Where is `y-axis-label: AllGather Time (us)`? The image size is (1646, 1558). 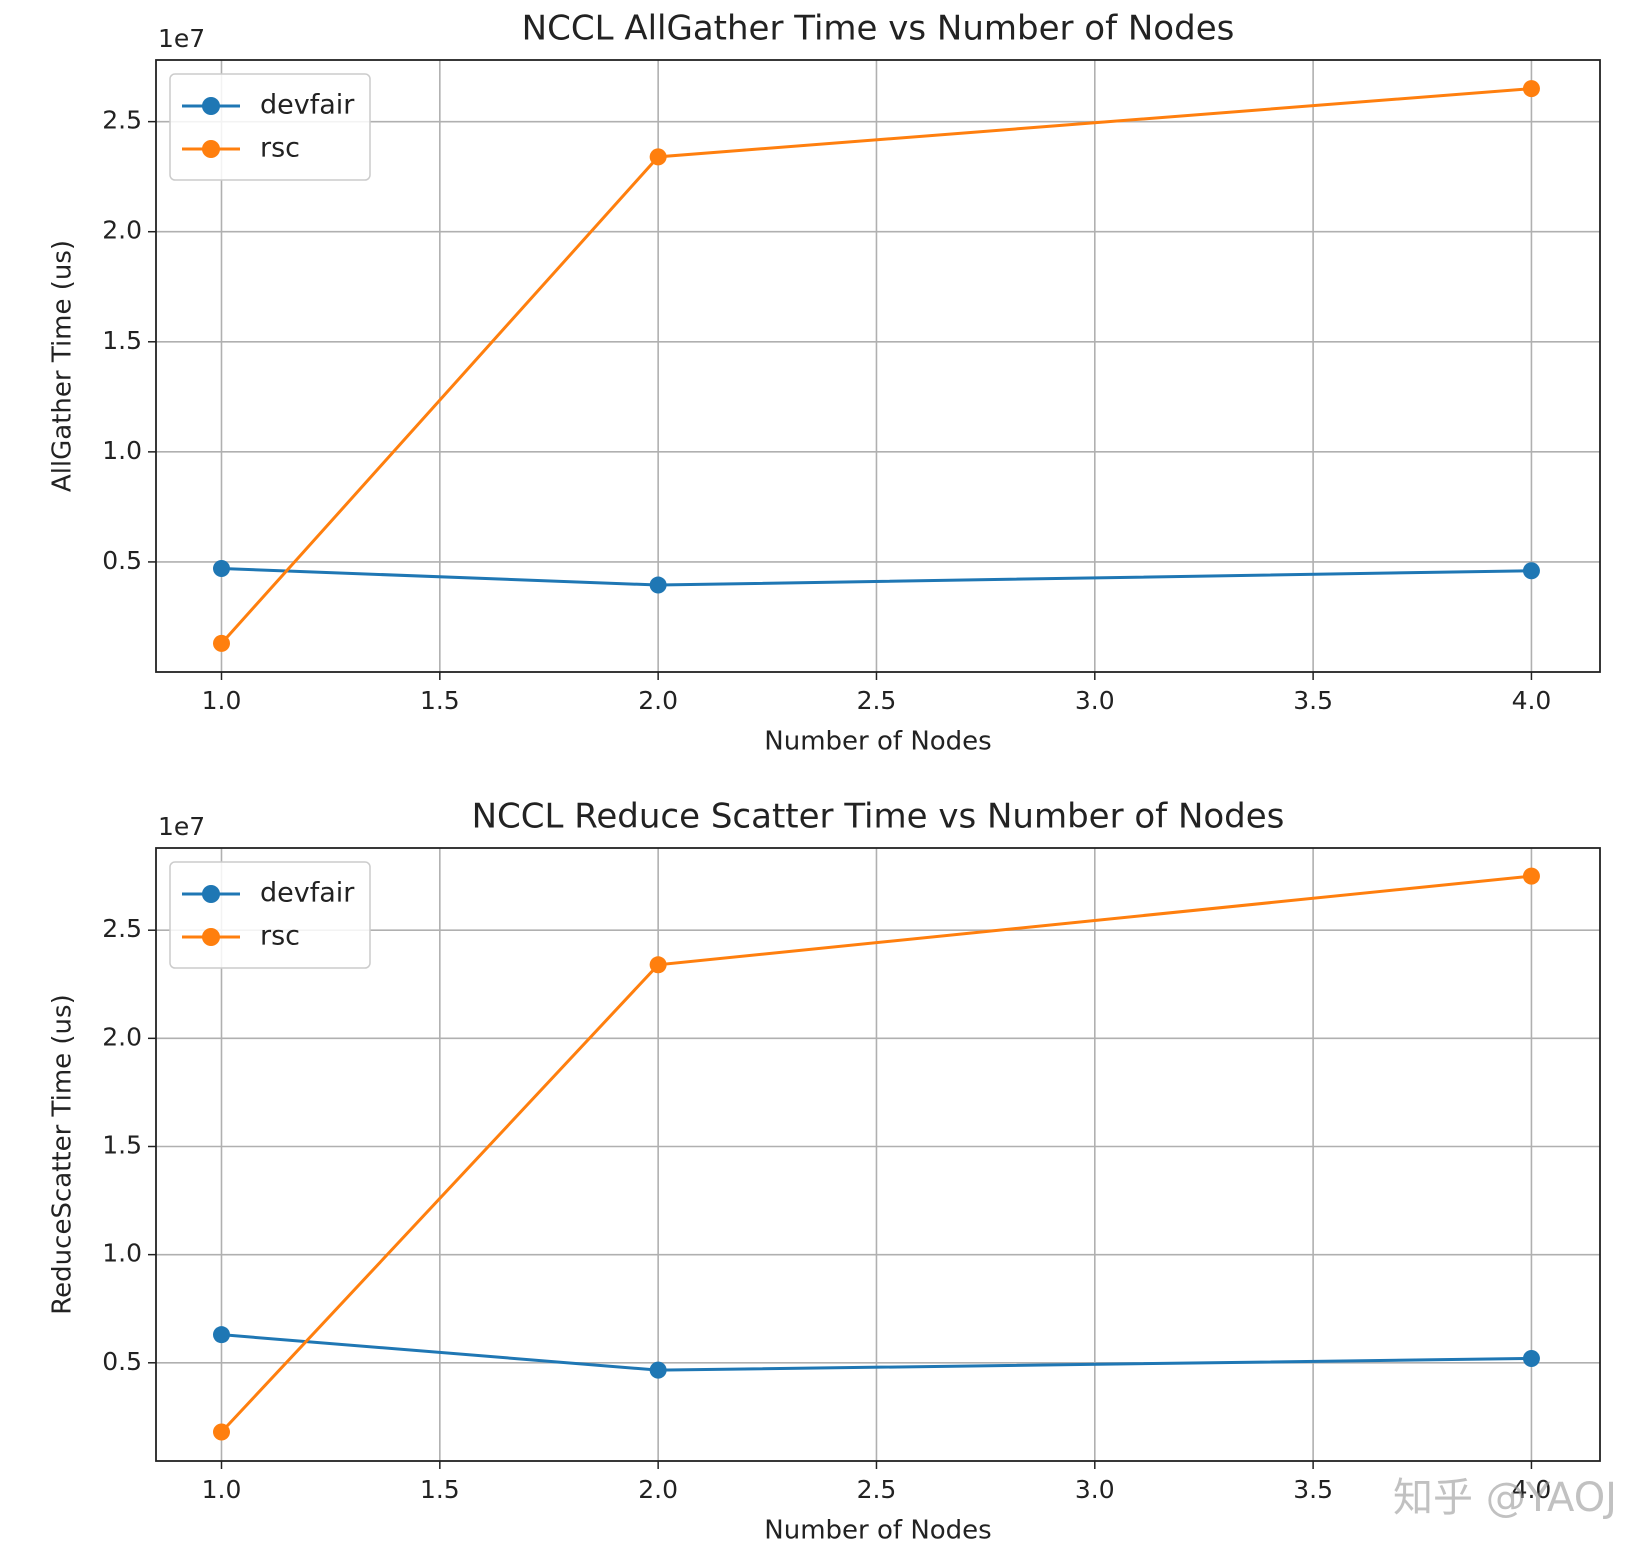 y-axis-label: AllGather Time (us) is located at coordinates (63, 366).